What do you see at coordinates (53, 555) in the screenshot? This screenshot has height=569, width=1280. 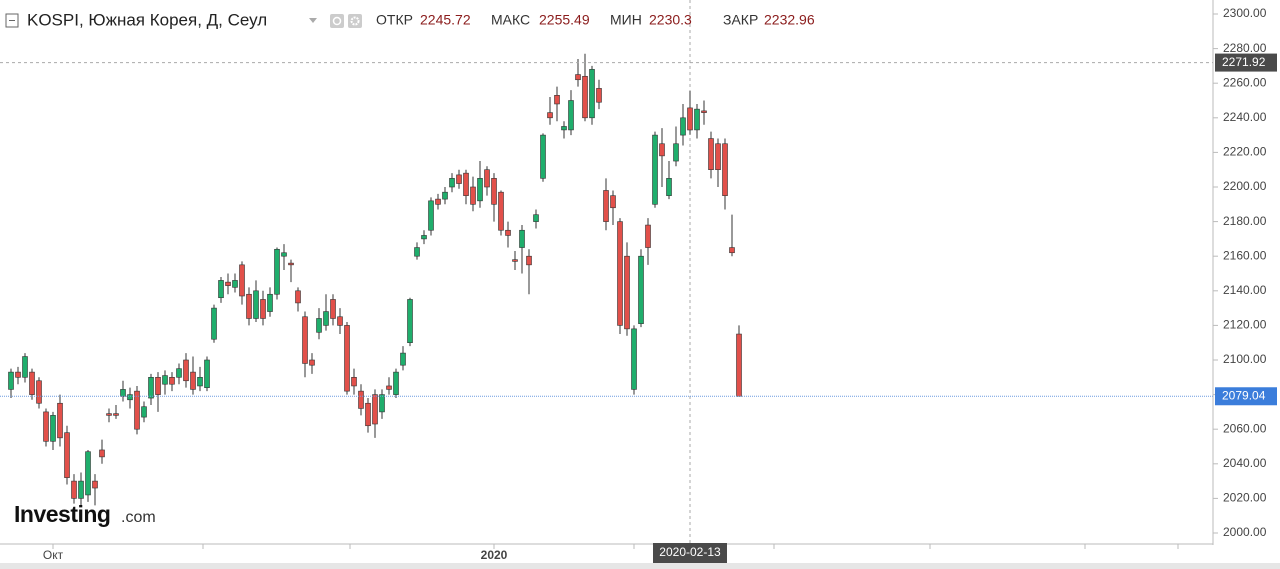 I see `x-tick-label: Окт` at bounding box center [53, 555].